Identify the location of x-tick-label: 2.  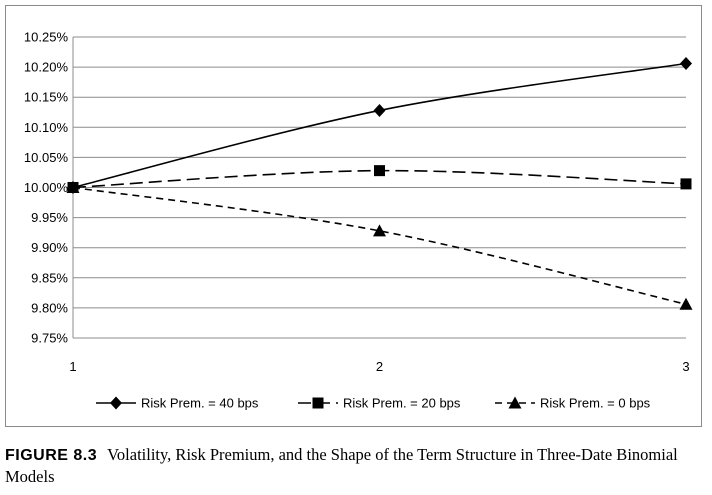
(379, 366).